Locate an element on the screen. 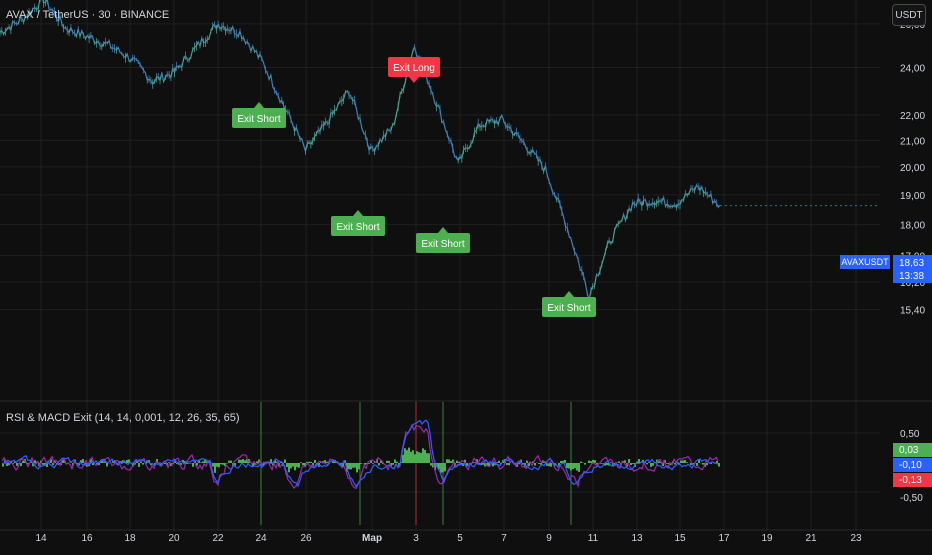 This screenshot has width=932, height=555. time-tick-label: 5 is located at coordinates (460, 538).